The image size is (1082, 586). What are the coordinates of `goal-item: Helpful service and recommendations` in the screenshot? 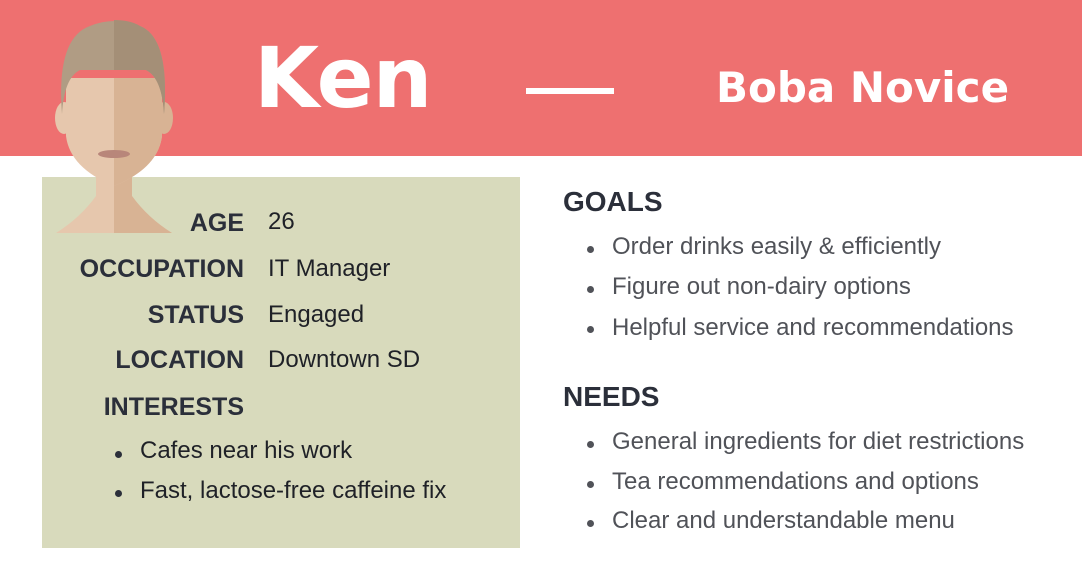 It's located at (813, 327).